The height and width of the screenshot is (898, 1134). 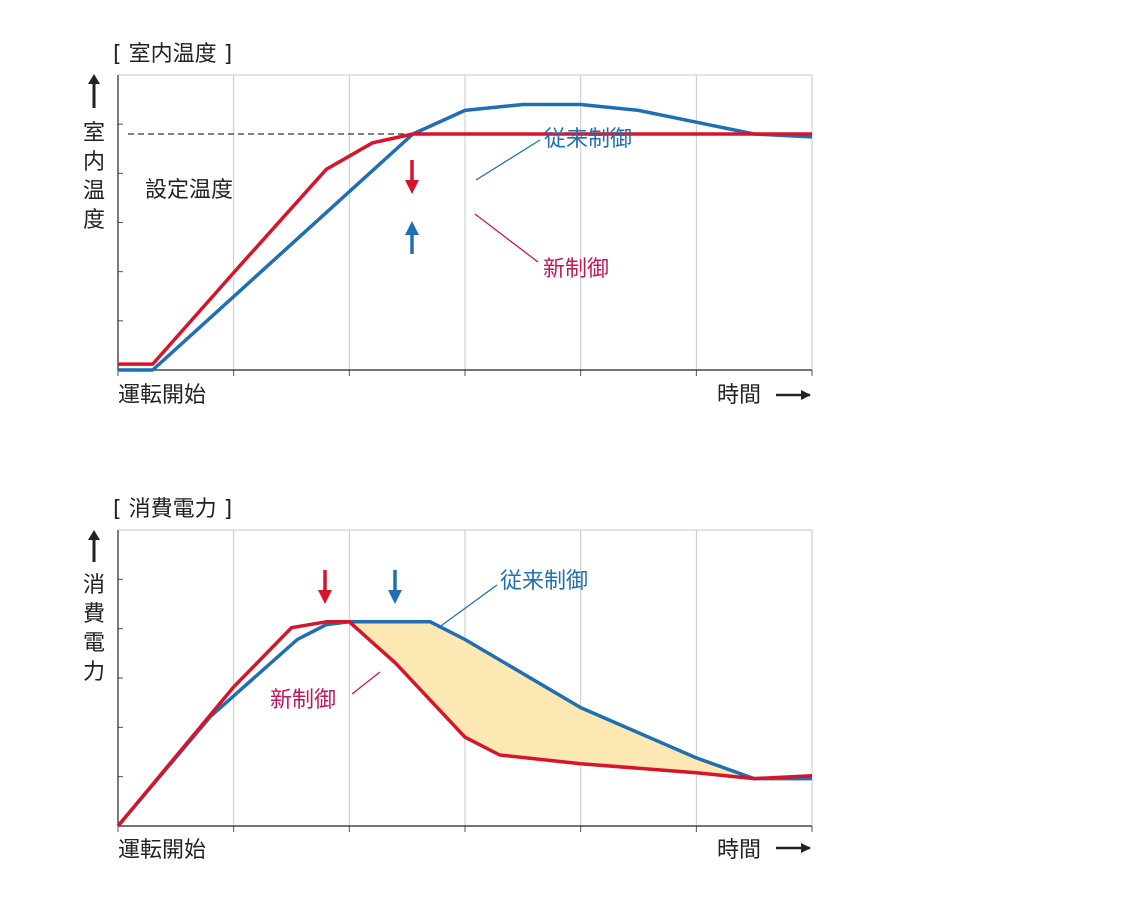 I want to click on setpoint-label: 設定温度, so click(x=189, y=190).